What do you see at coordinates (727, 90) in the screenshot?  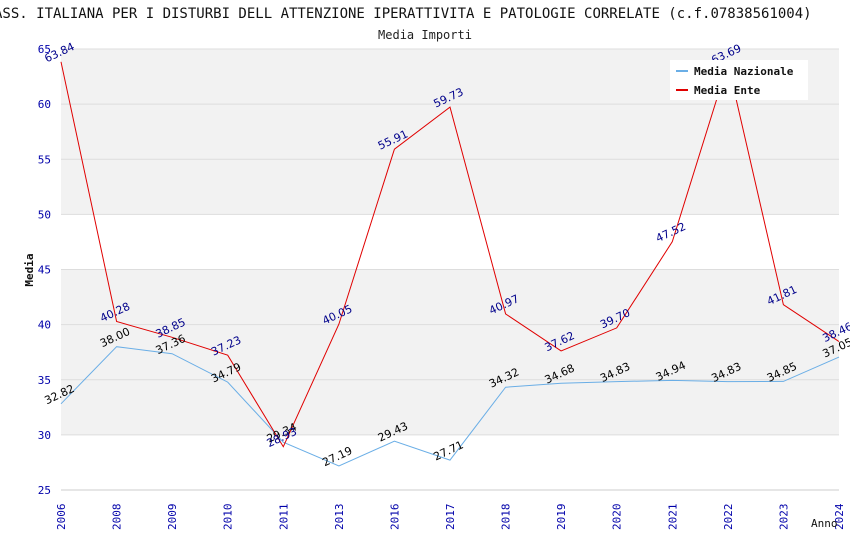 I see `legend-label-media-ente: Media Ente` at bounding box center [727, 90].